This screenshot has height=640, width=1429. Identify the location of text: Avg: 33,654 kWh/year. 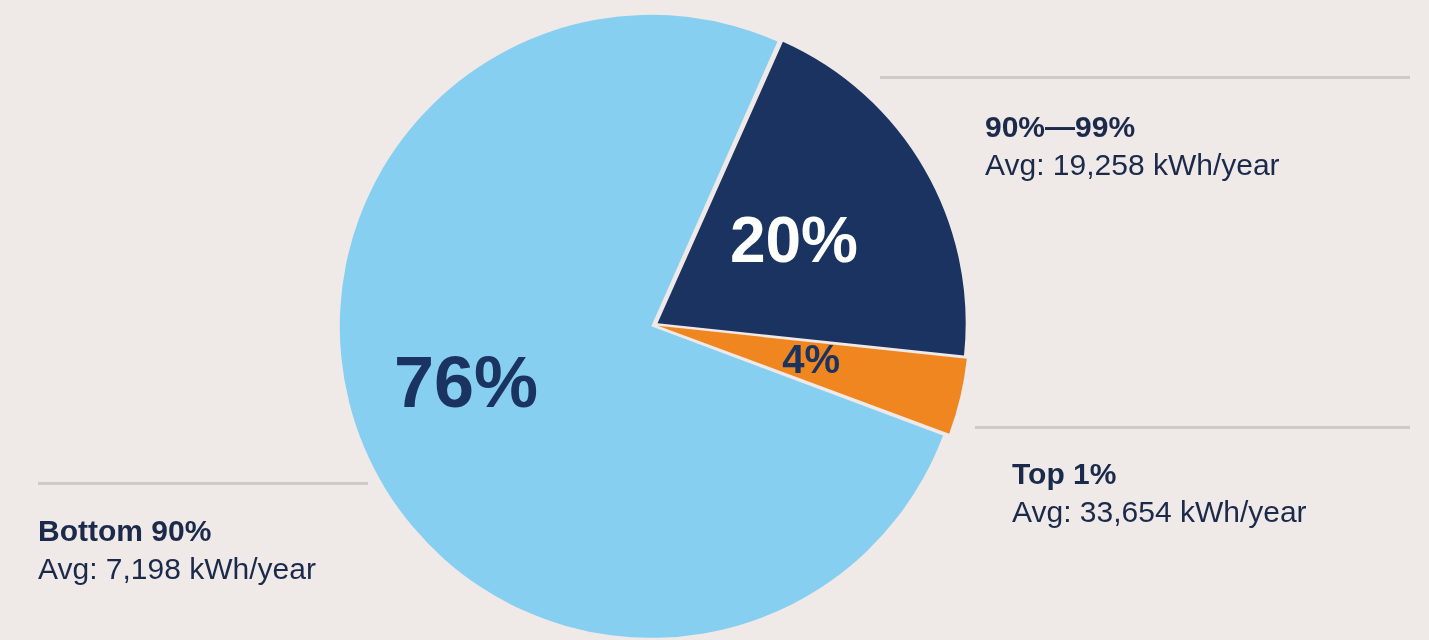
(1159, 511).